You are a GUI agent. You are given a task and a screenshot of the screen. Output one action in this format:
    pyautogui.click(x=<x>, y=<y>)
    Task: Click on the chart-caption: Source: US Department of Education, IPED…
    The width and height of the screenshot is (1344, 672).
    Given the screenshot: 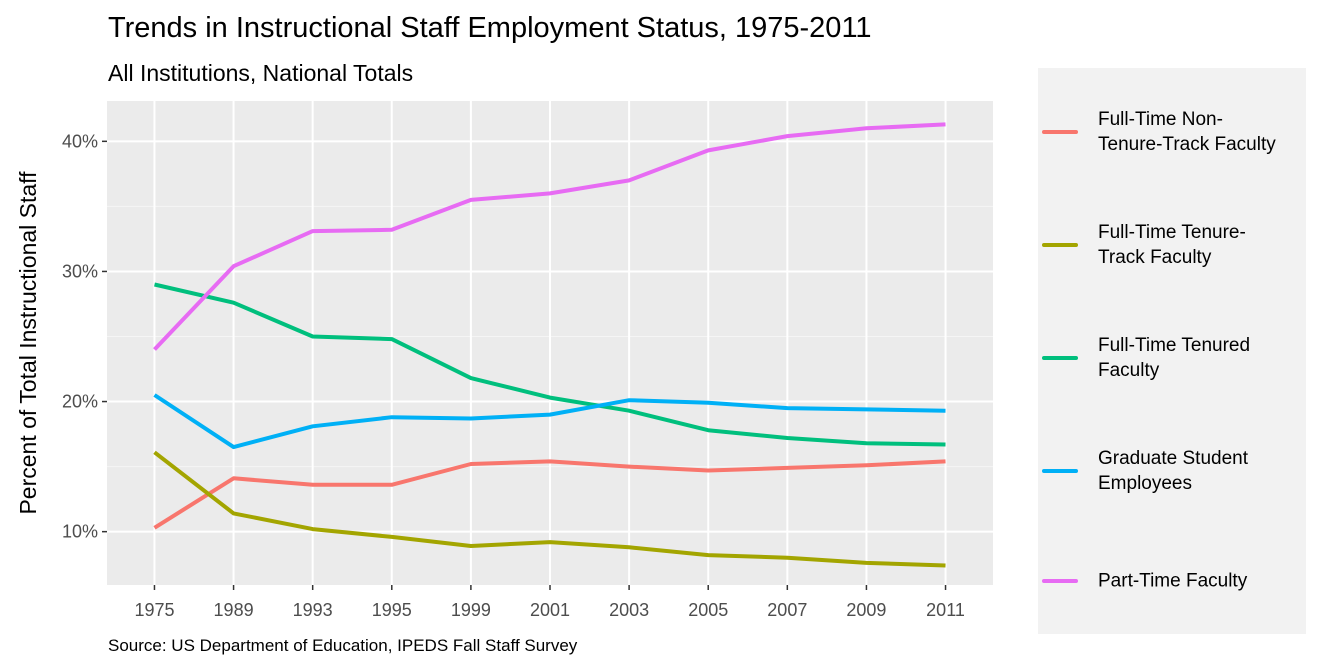 What is the action you would take?
    pyautogui.click(x=343, y=645)
    